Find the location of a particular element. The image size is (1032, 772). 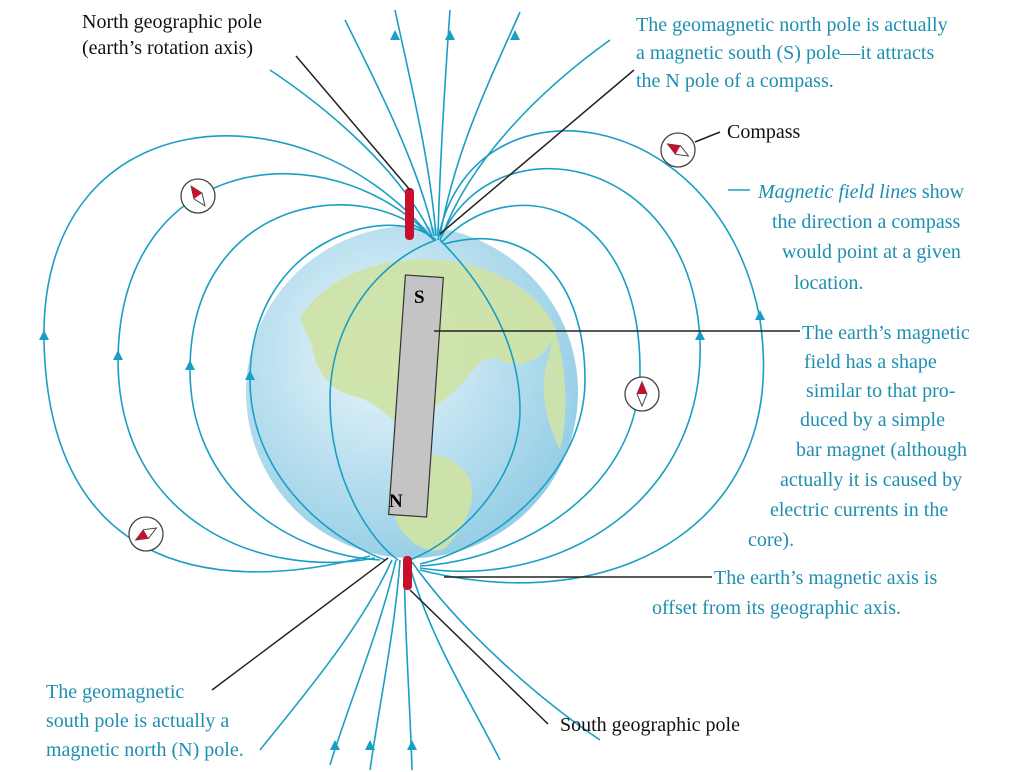

magnet-s-label: S is located at coordinates (419, 297).